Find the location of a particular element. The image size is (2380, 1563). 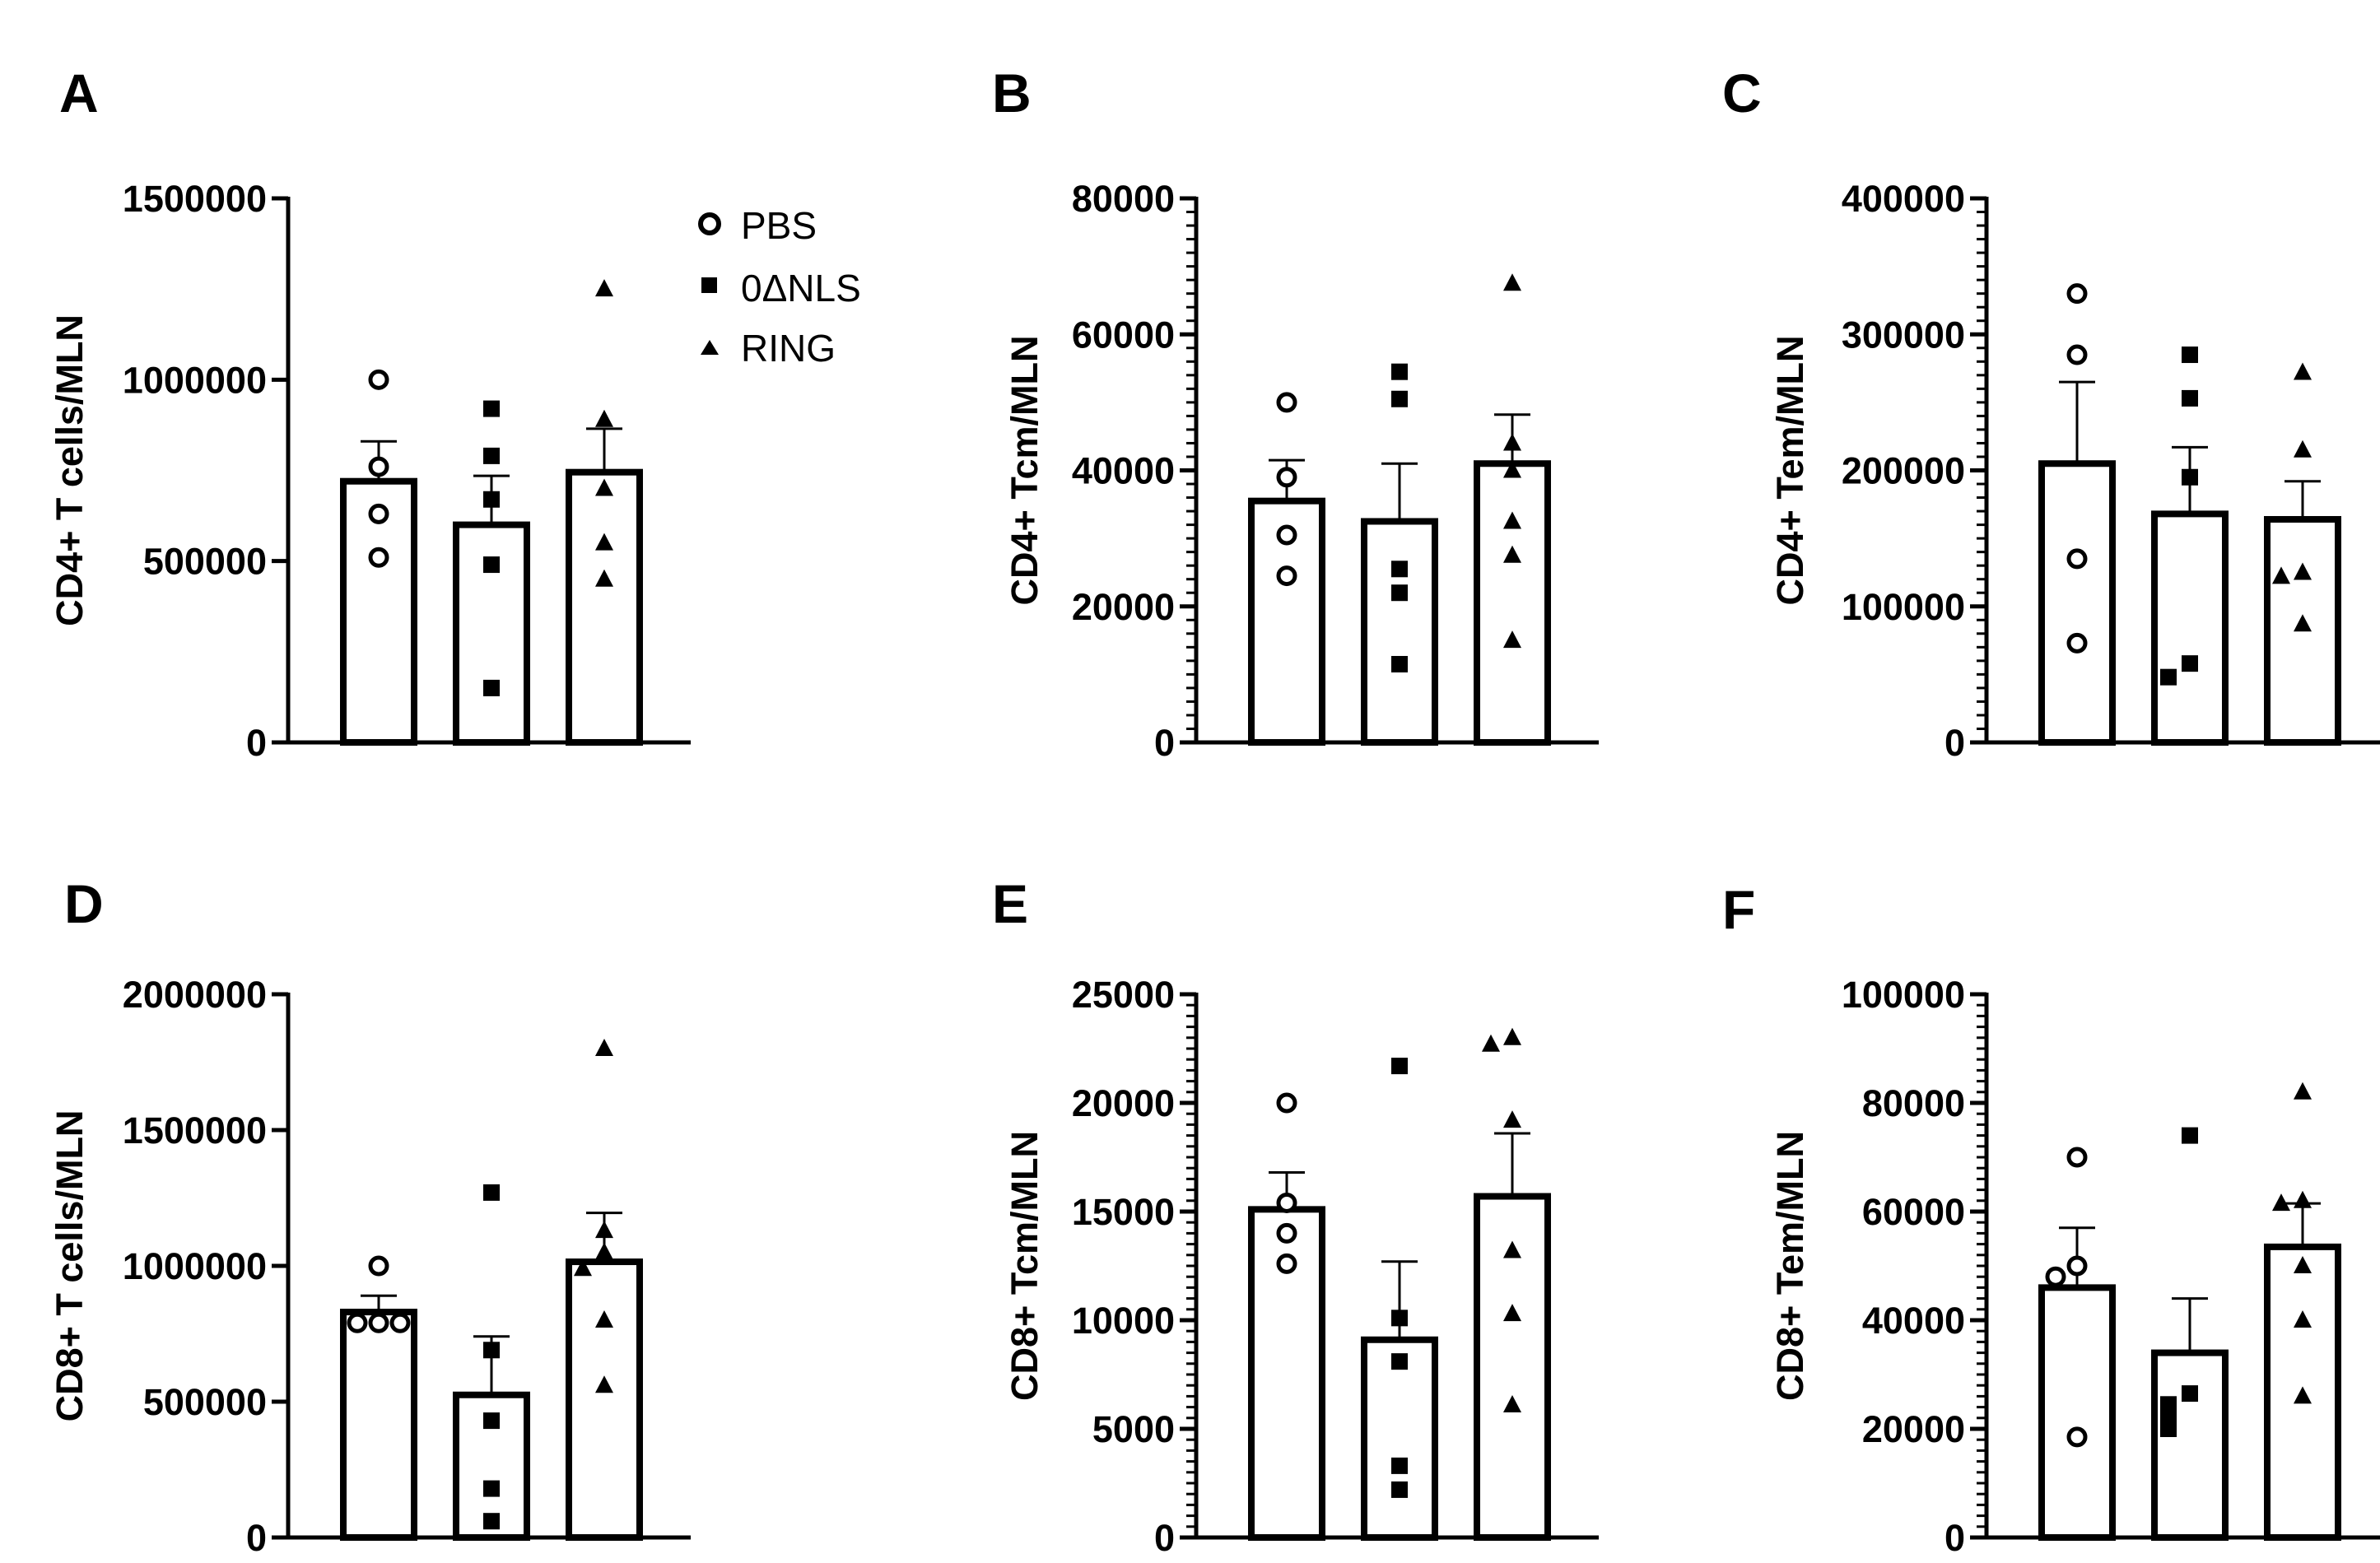

legend: PBS 0ΔNLS RING is located at coordinates (779, 287).